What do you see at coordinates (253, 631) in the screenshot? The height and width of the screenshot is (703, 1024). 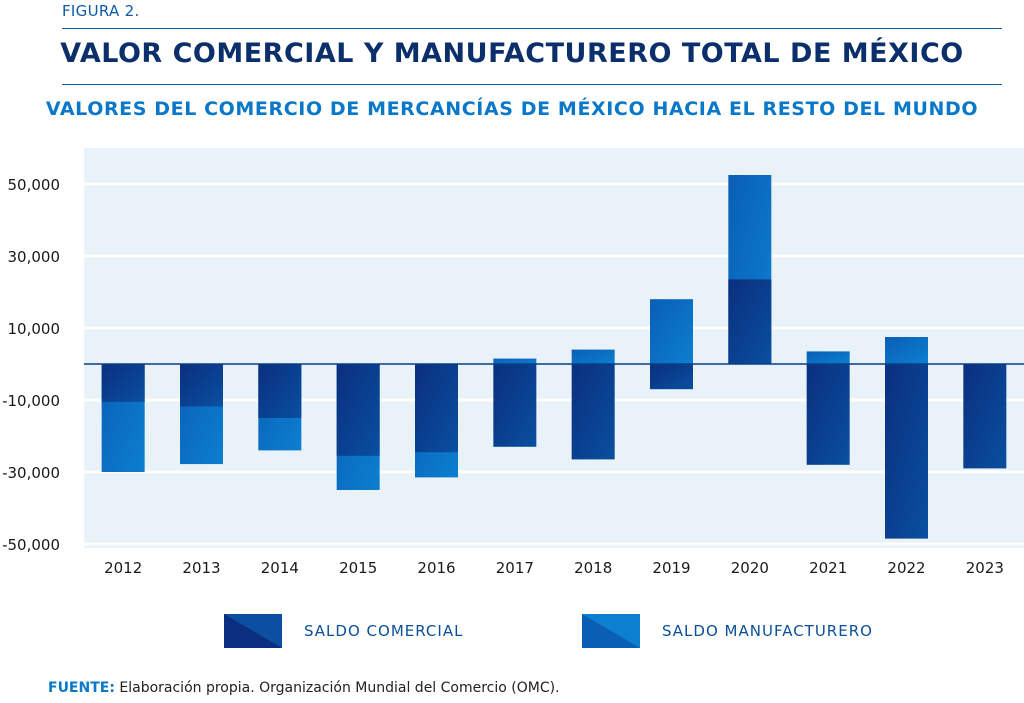 I see `legend-swatch-comercial` at bounding box center [253, 631].